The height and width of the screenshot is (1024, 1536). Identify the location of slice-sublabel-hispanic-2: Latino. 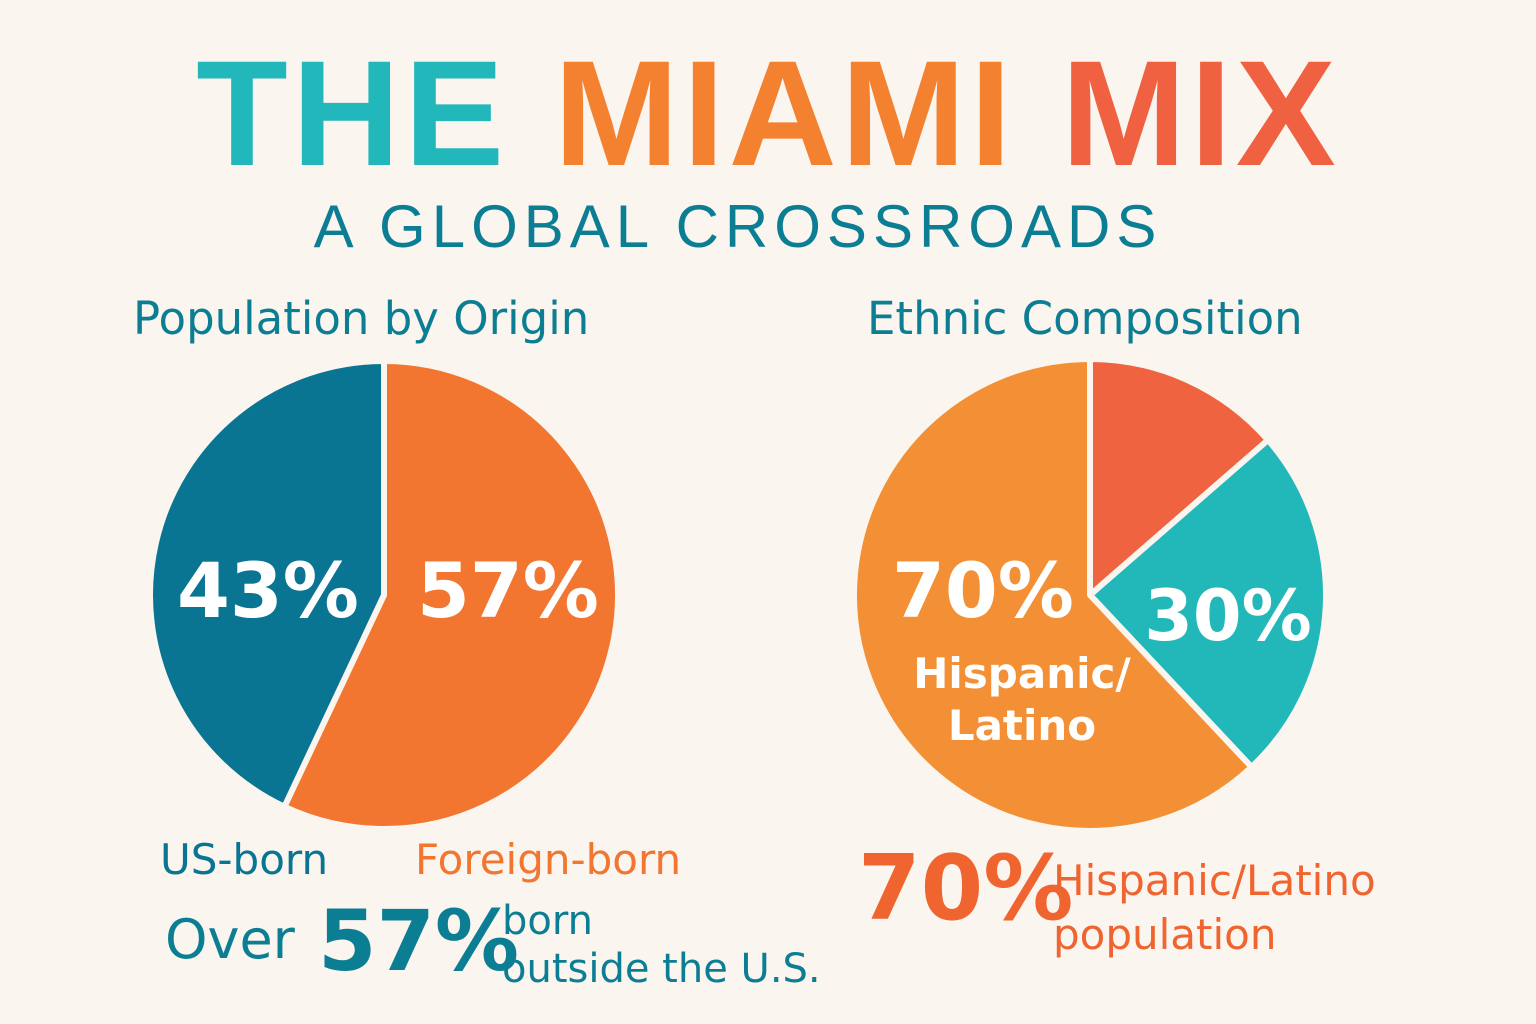
(1022, 725).